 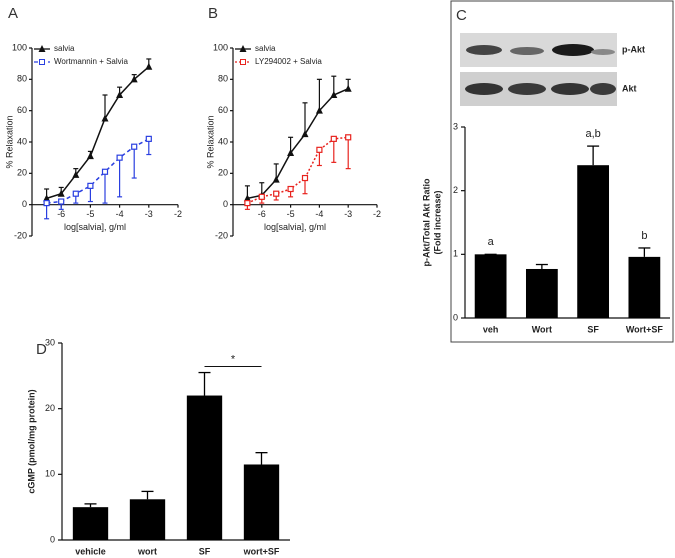 What do you see at coordinates (90, 551) in the screenshot?
I see `x-tick-label: vehicle` at bounding box center [90, 551].